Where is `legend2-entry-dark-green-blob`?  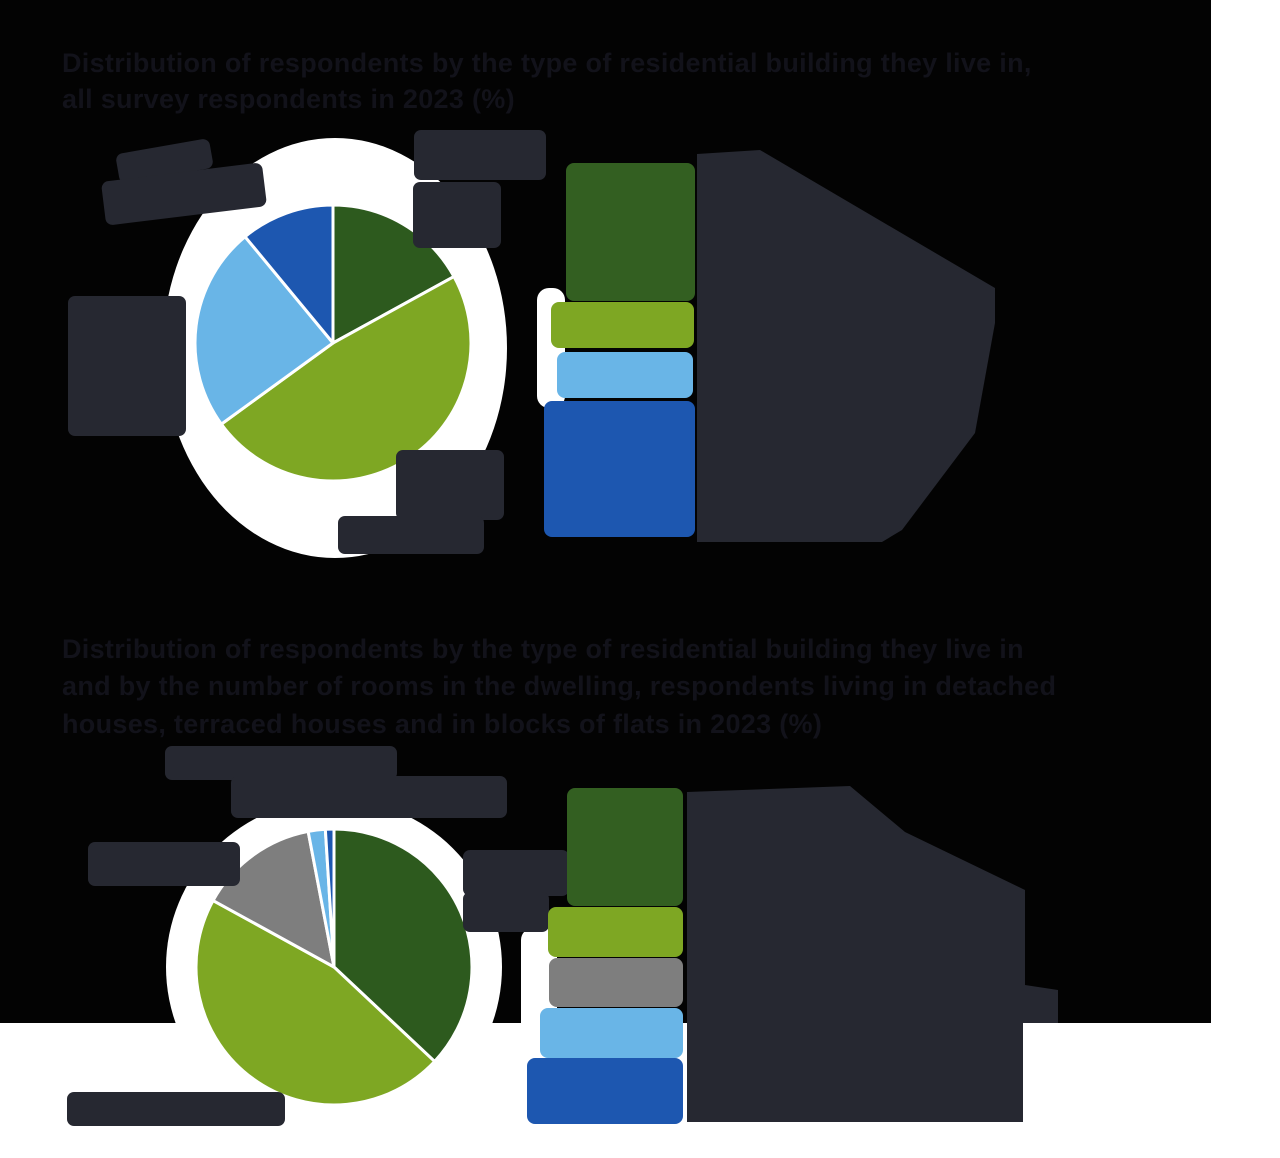 legend2-entry-dark-green-blob is located at coordinates (625, 847).